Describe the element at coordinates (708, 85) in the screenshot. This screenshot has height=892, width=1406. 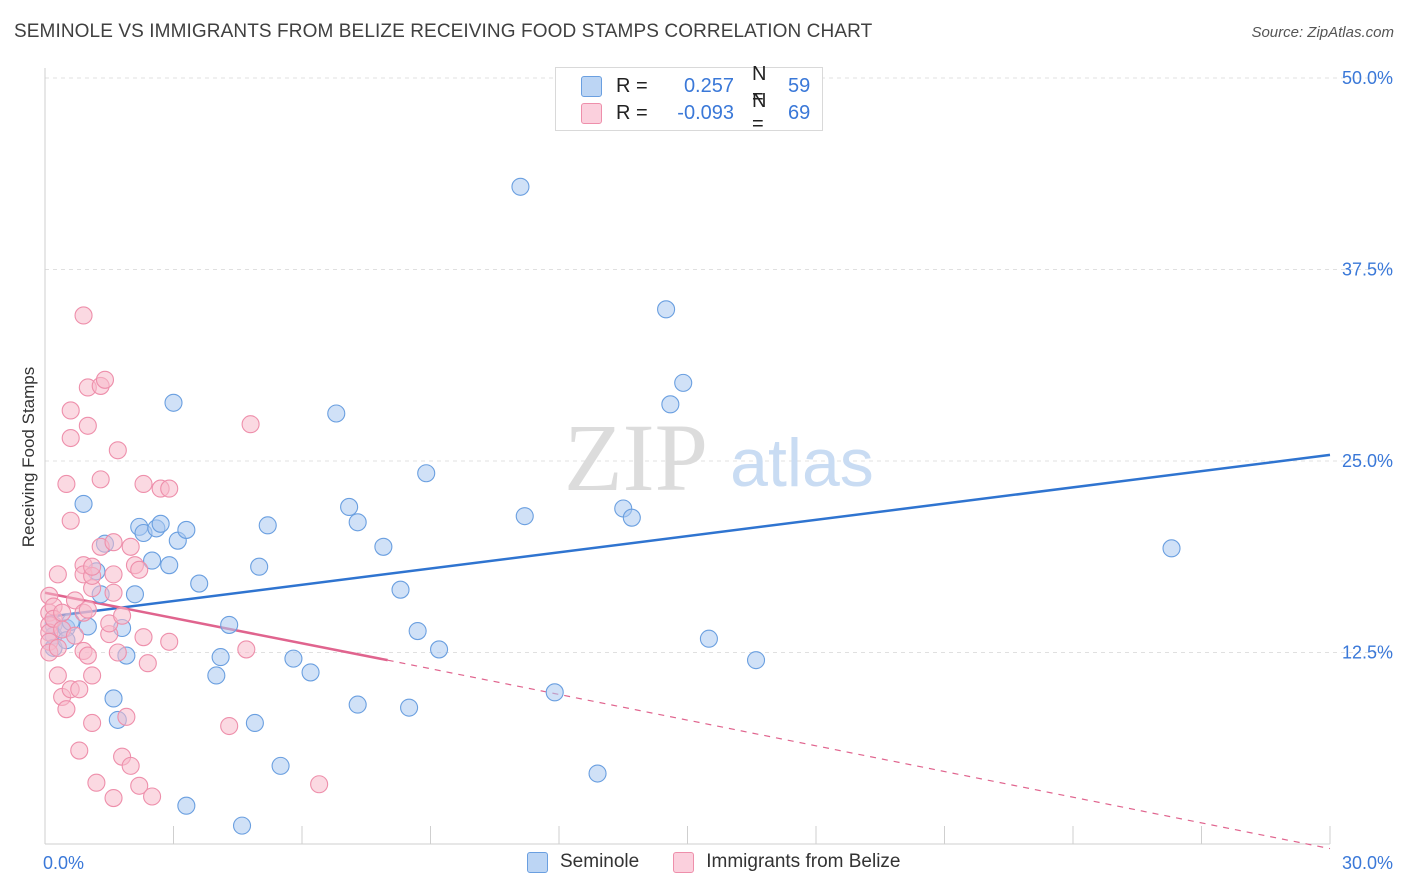
I see `legend-r-value: 0.257` at that location.